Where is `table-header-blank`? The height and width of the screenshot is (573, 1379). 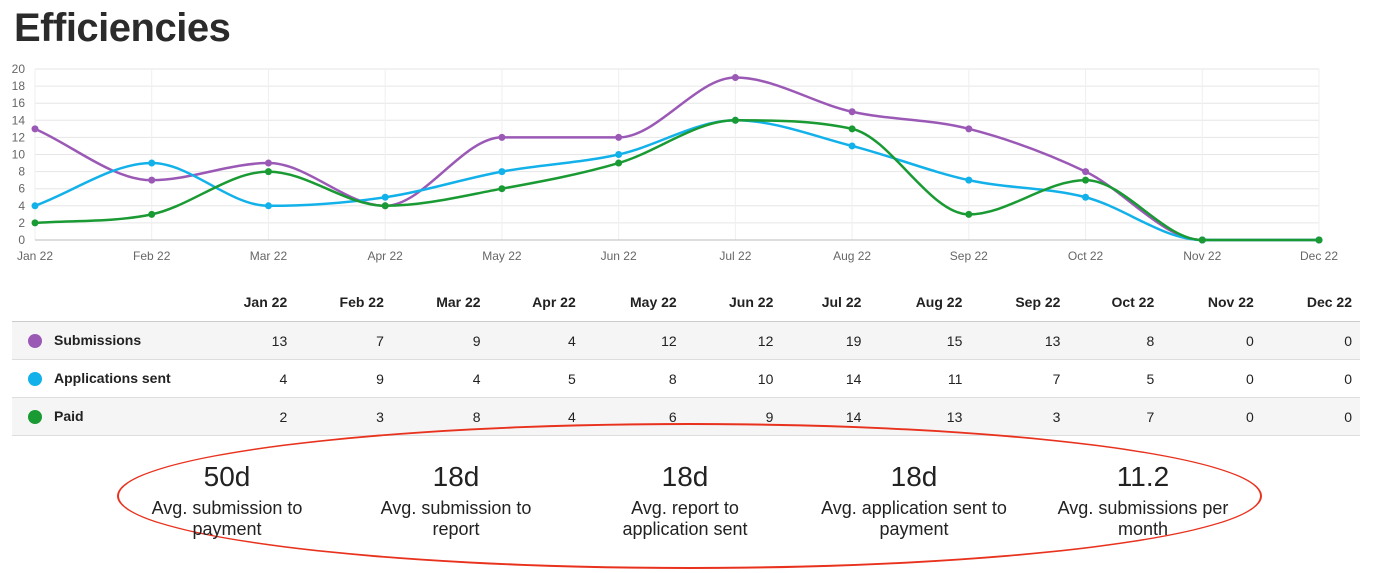
table-header-blank is located at coordinates (106, 302).